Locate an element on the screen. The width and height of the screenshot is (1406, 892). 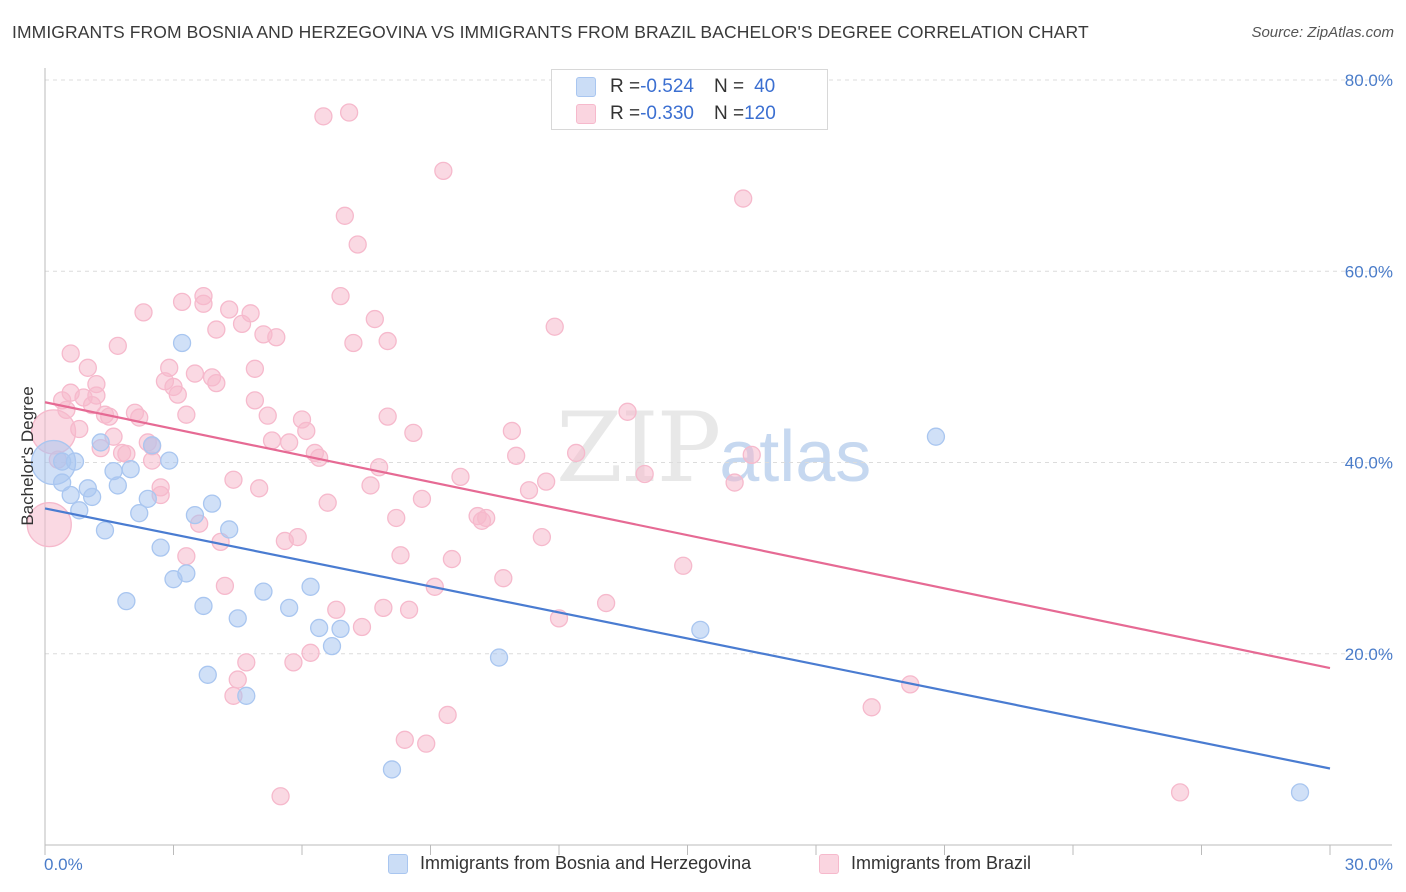
legend-swatch-brazil is located at coordinates (829, 863).